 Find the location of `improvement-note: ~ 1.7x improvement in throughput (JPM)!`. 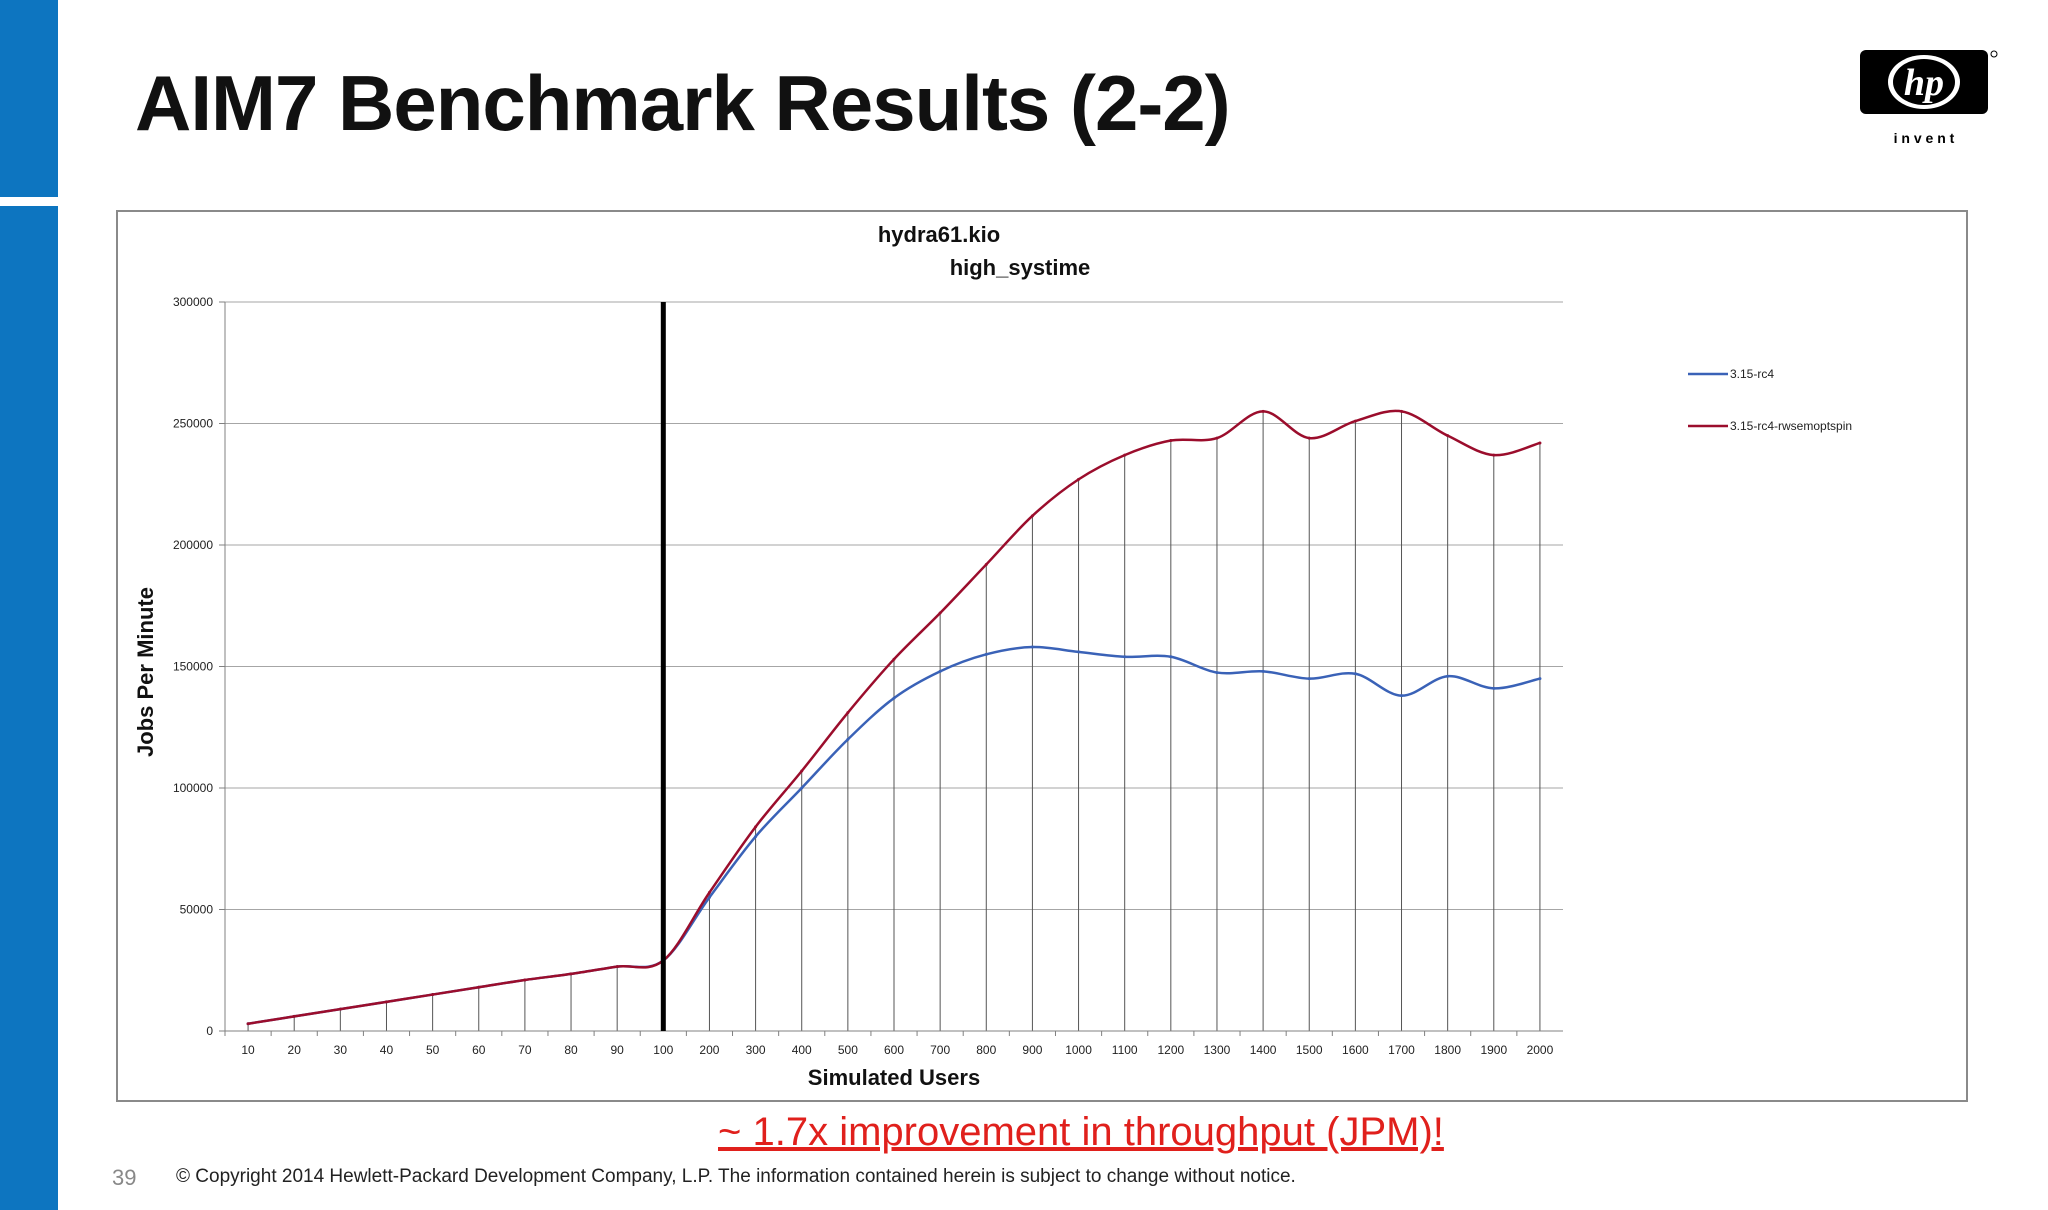

improvement-note: ~ 1.7x improvement in throughput (JPM)! is located at coordinates (1081, 1132).